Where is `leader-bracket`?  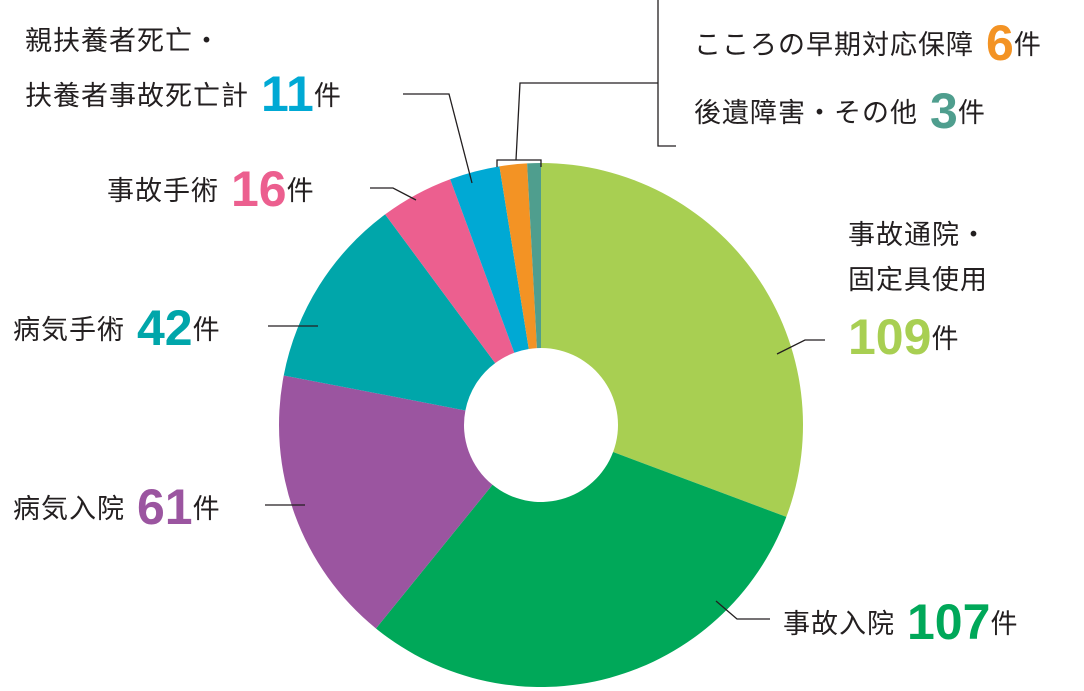 leader-bracket is located at coordinates (519, 163).